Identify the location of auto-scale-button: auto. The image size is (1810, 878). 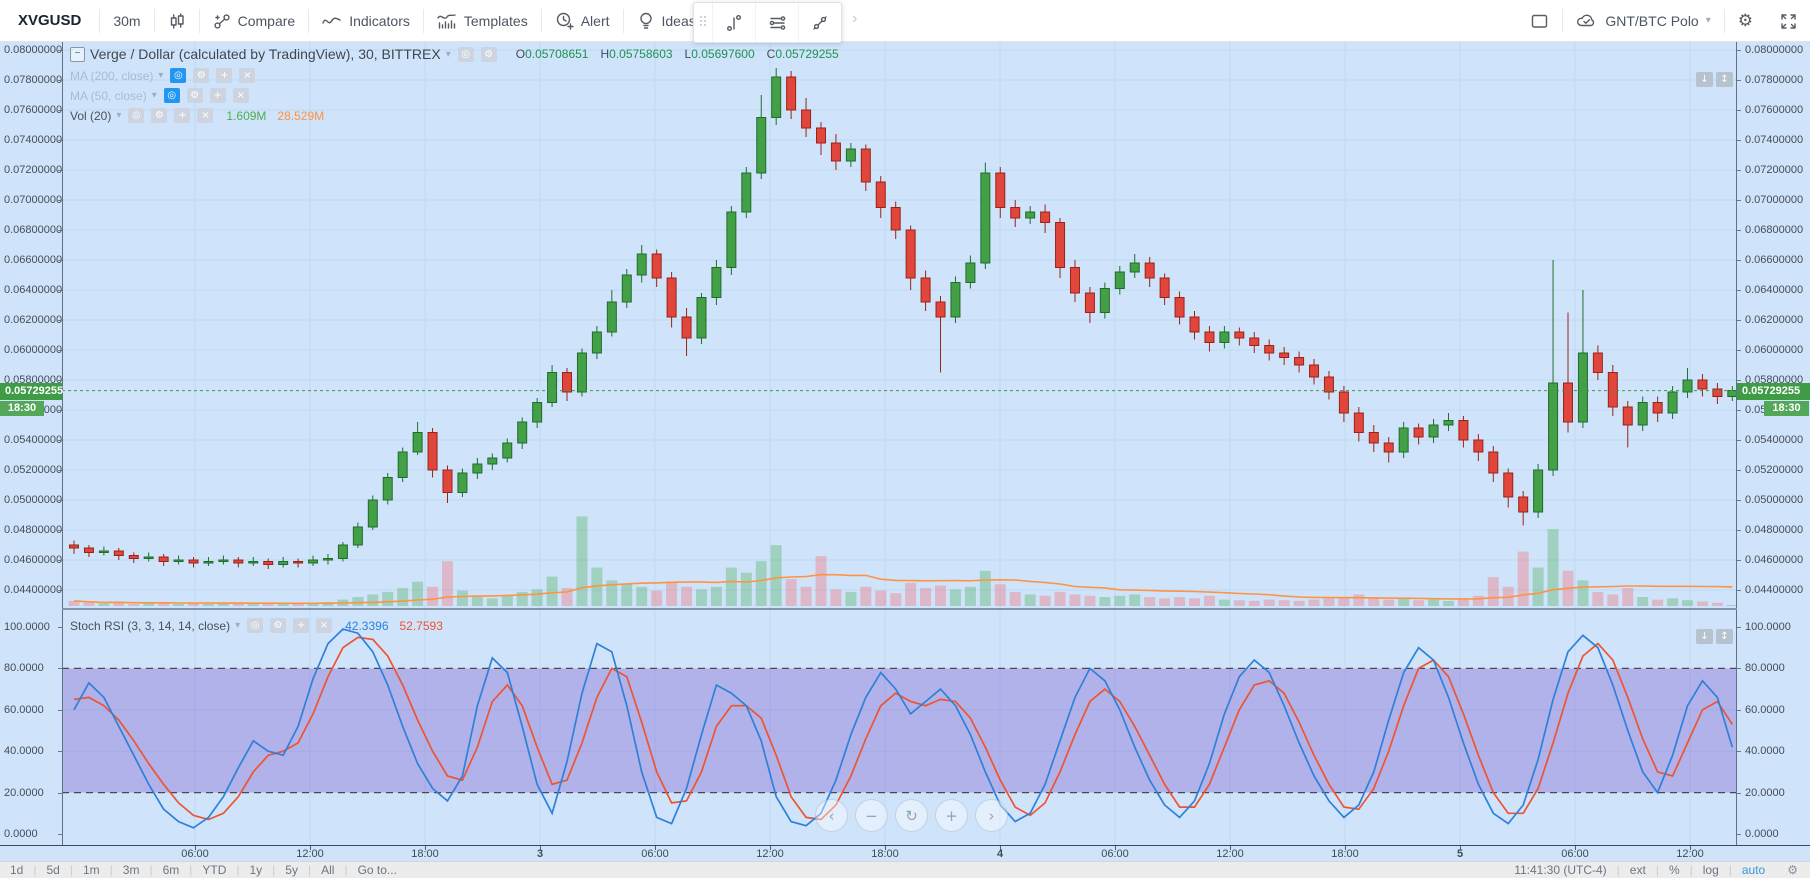
(1753, 870).